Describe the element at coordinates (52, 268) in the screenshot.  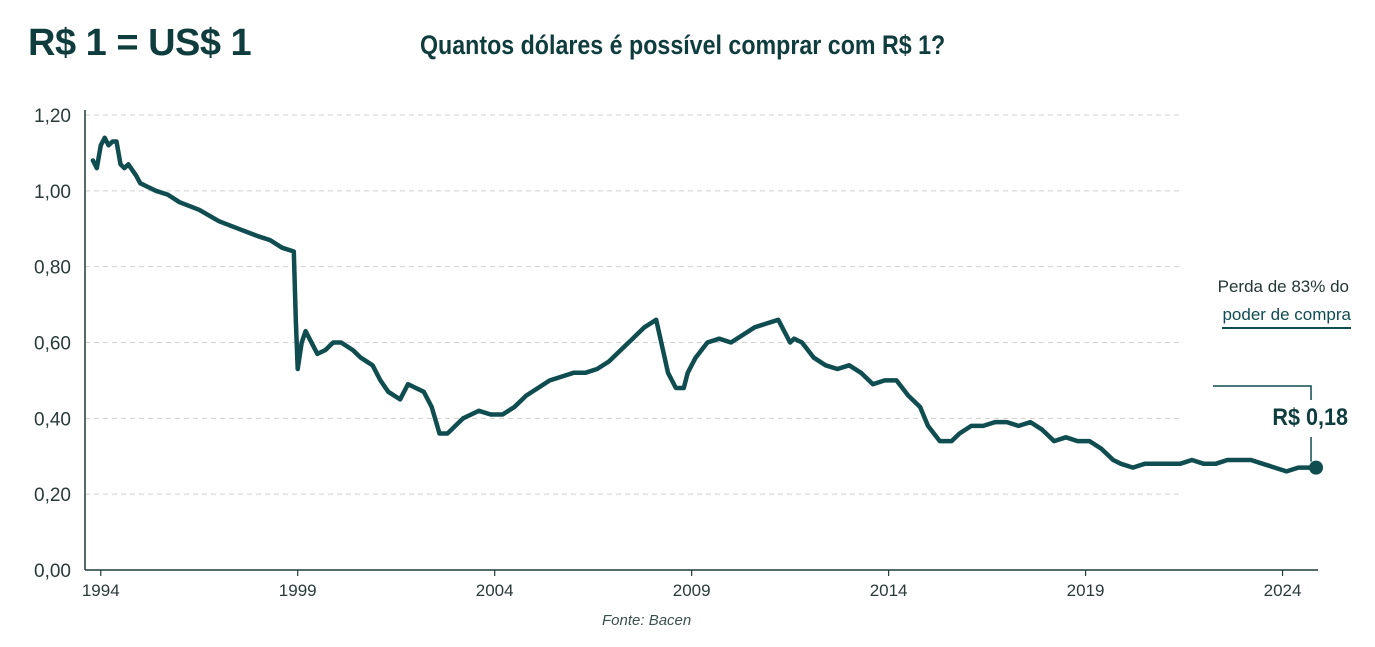
I see `y-tick-label: 0,80` at that location.